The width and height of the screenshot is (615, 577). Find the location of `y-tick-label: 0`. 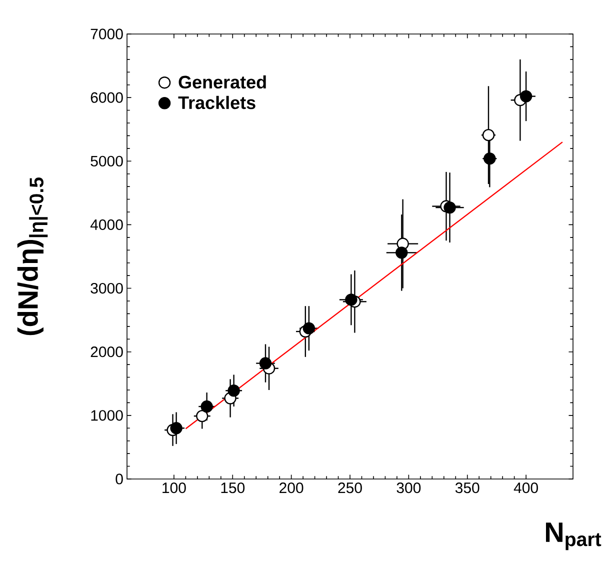

y-tick-label: 0 is located at coordinates (119, 479).